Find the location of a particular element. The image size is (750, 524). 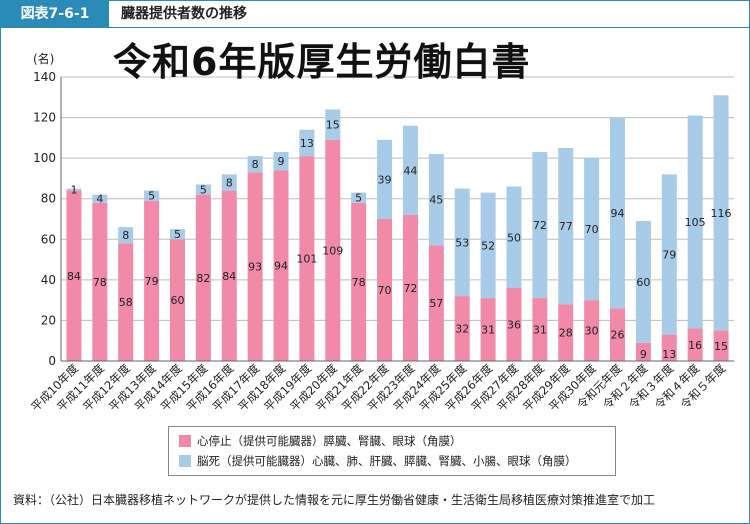

data-label-cardiac-9: 101 is located at coordinates (306, 259).